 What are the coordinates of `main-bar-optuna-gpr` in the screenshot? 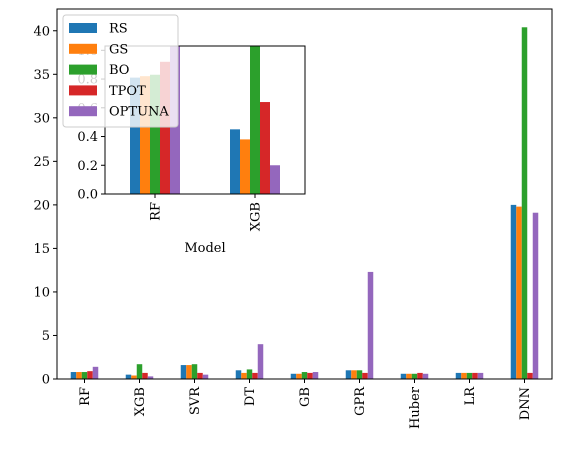 It's located at (370, 325).